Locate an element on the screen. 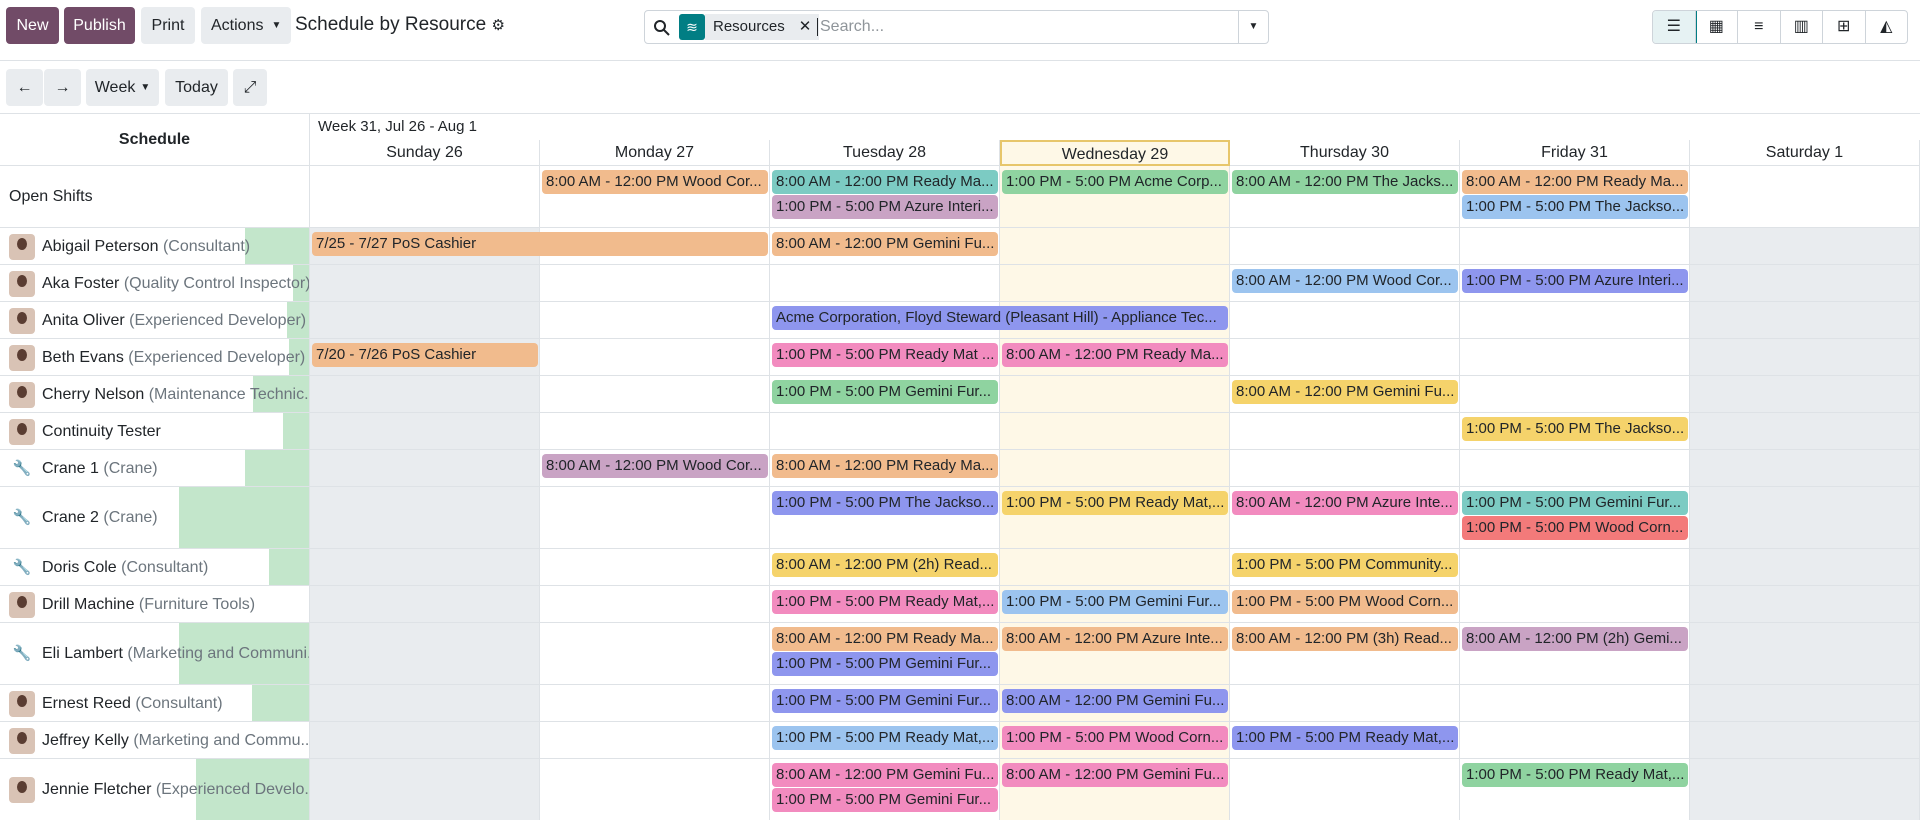 Image resolution: width=1920 pixels, height=820 pixels. view-button: ≡ is located at coordinates (1759, 27).